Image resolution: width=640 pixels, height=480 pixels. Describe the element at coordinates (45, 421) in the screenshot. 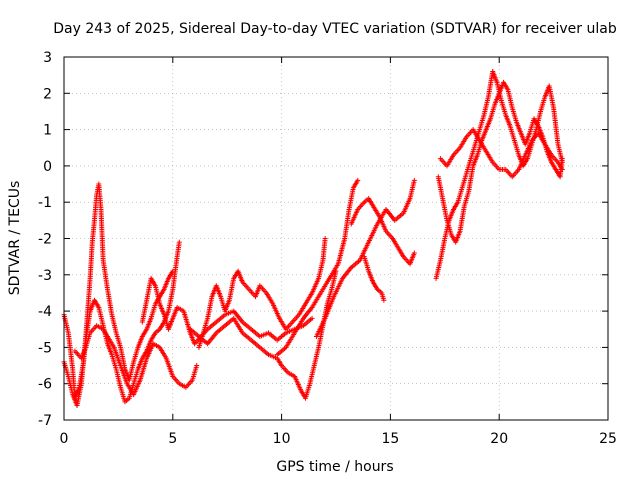

I see `y-tick-label: -7` at that location.